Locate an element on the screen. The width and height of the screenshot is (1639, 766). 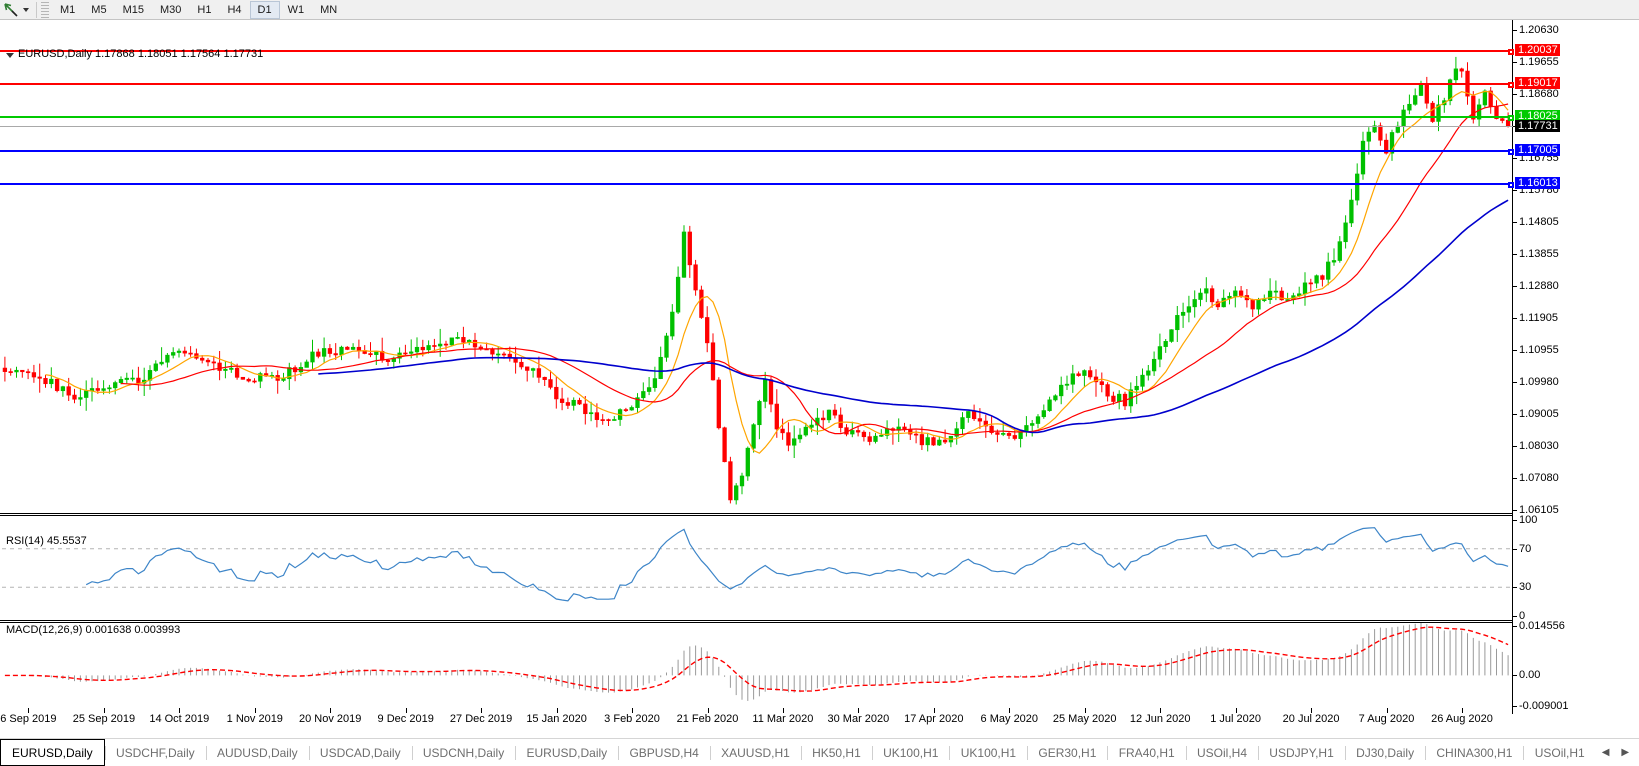
price-label-badge: 1.16013 is located at coordinates (1537, 182).